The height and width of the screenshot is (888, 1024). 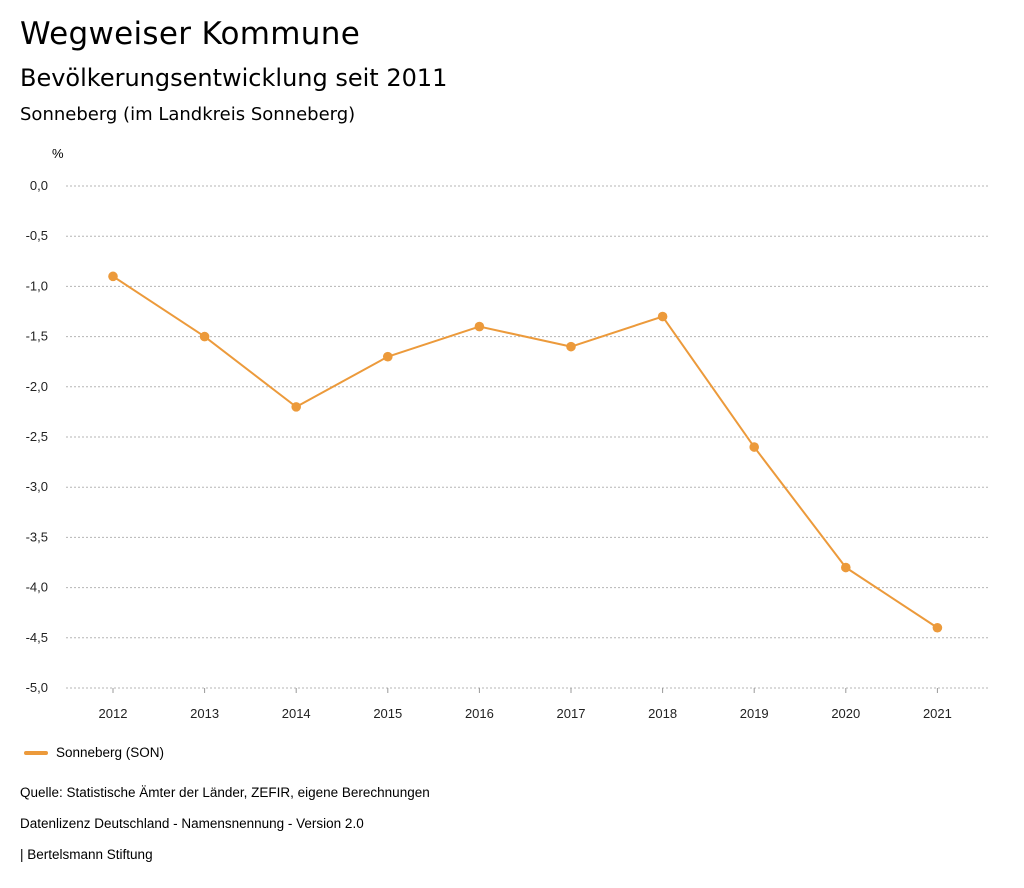 What do you see at coordinates (845, 713) in the screenshot?
I see `x-tick-label: 2020` at bounding box center [845, 713].